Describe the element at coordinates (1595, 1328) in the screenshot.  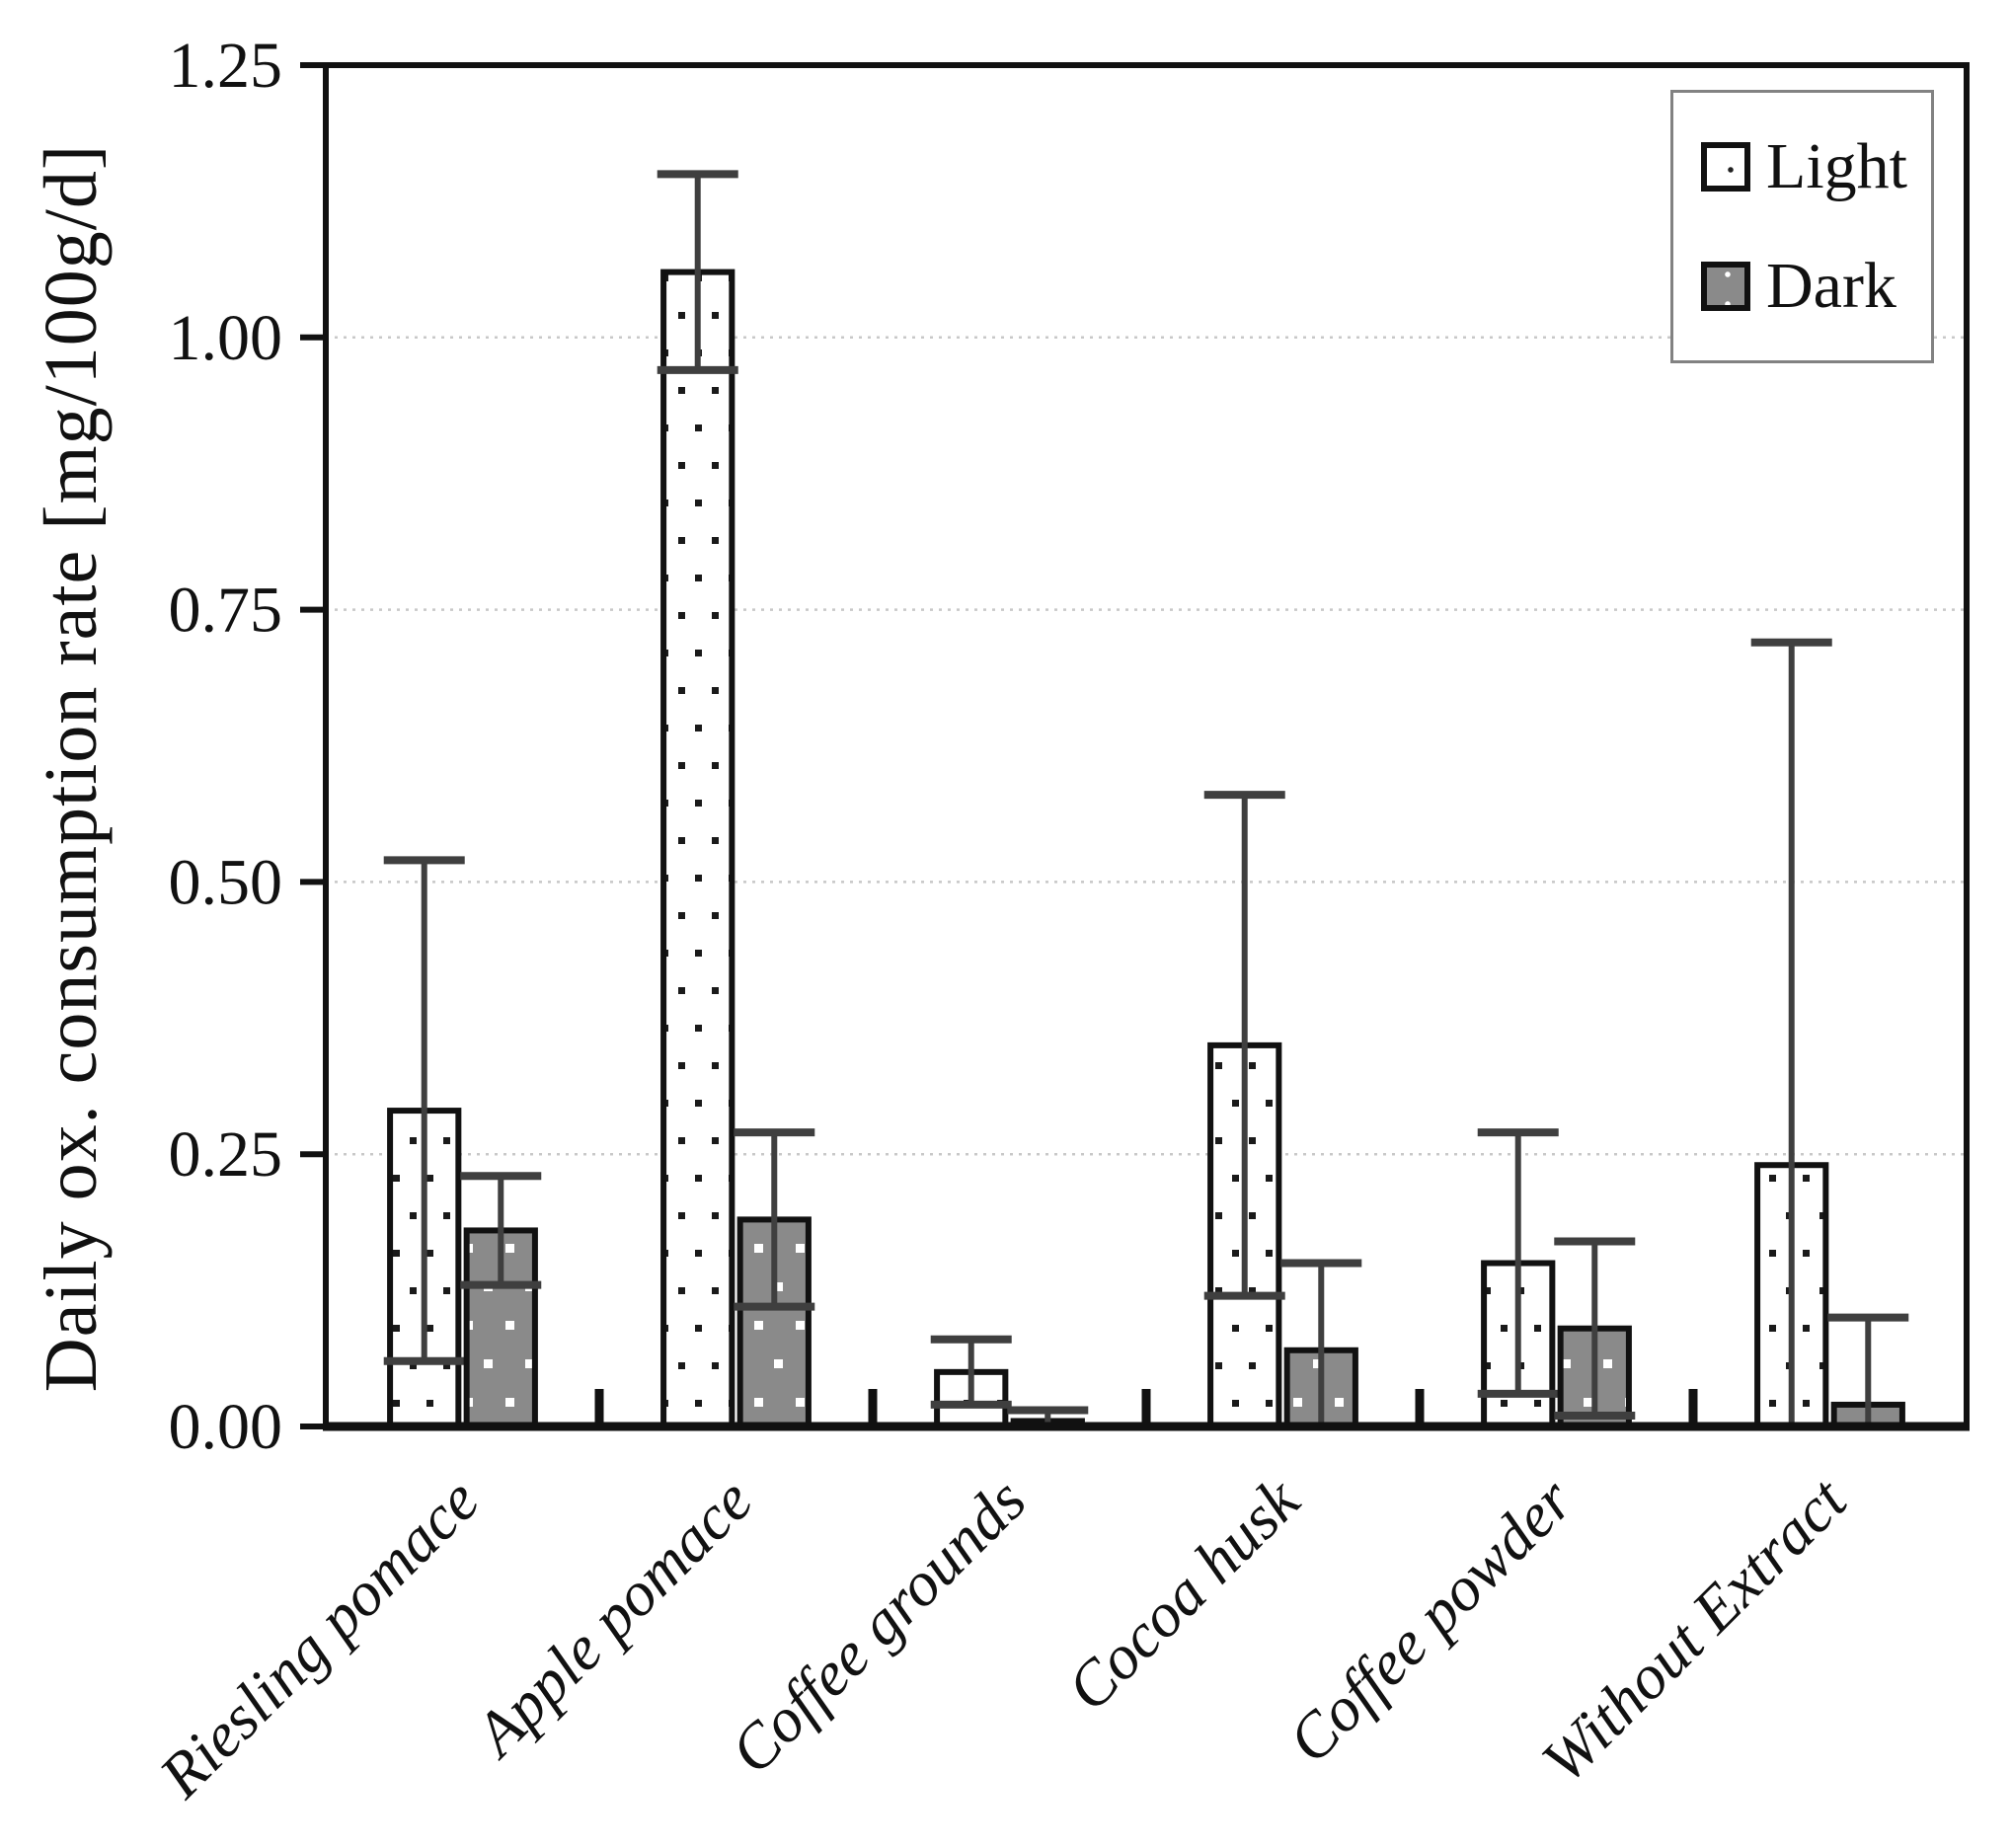
I see `error-bar-dark-coffee-powder` at that location.